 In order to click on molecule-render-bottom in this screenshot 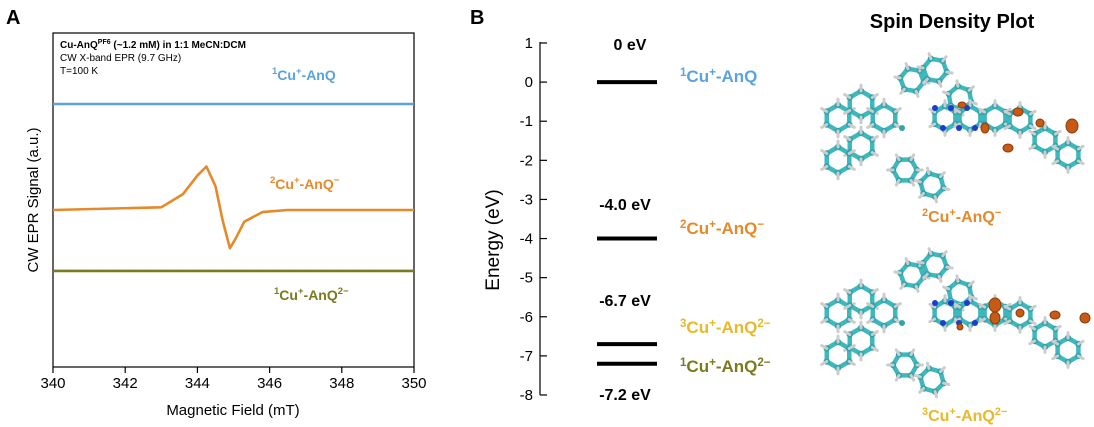, I will do `click(955, 323)`.